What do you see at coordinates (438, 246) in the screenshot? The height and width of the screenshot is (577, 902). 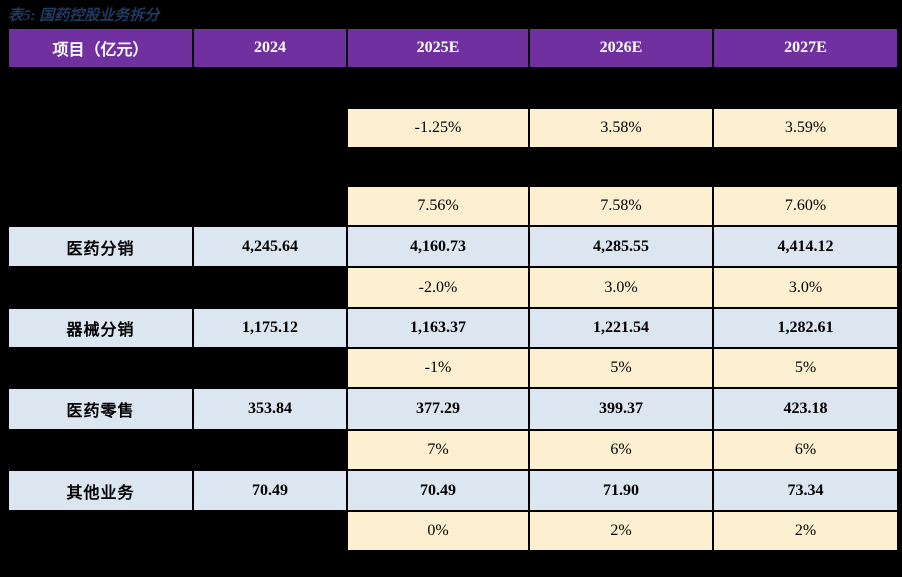 I see `value-cell: 4,160.73` at bounding box center [438, 246].